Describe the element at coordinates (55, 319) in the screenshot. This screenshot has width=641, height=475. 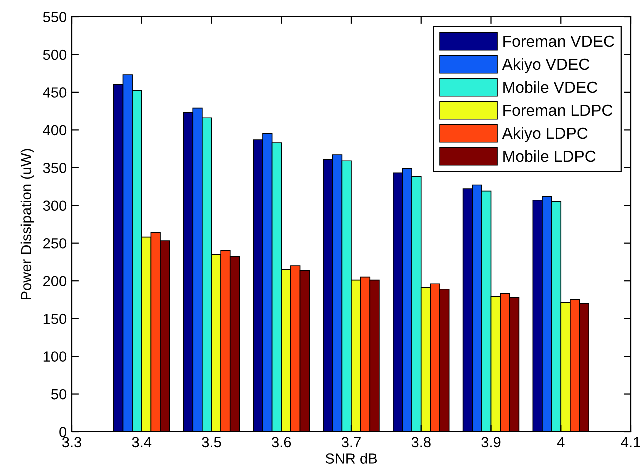
I see `y-tick-label: 150` at that location.